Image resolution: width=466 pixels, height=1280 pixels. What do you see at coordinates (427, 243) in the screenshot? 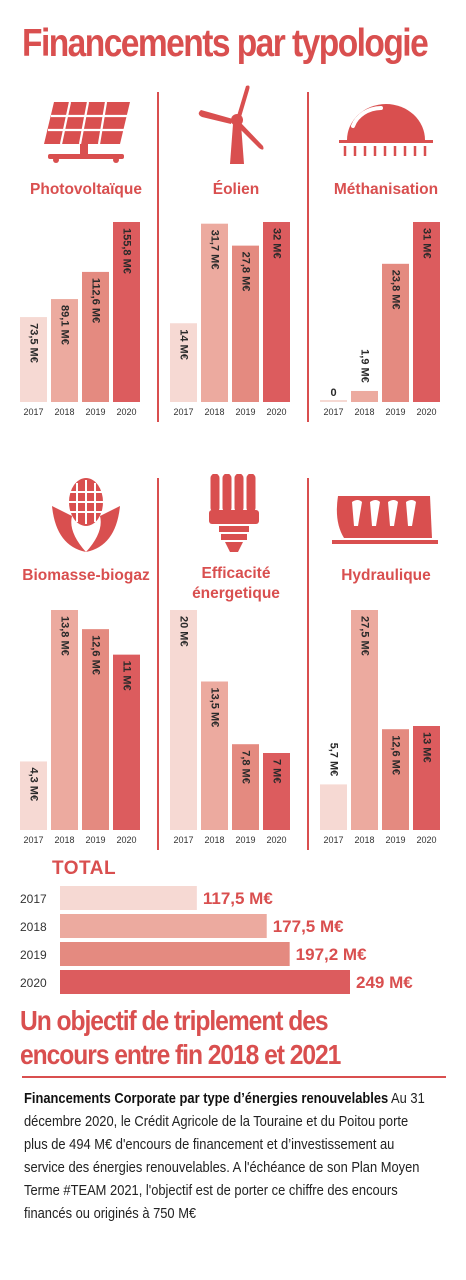
I see `value-label: 31 M€` at bounding box center [427, 243].